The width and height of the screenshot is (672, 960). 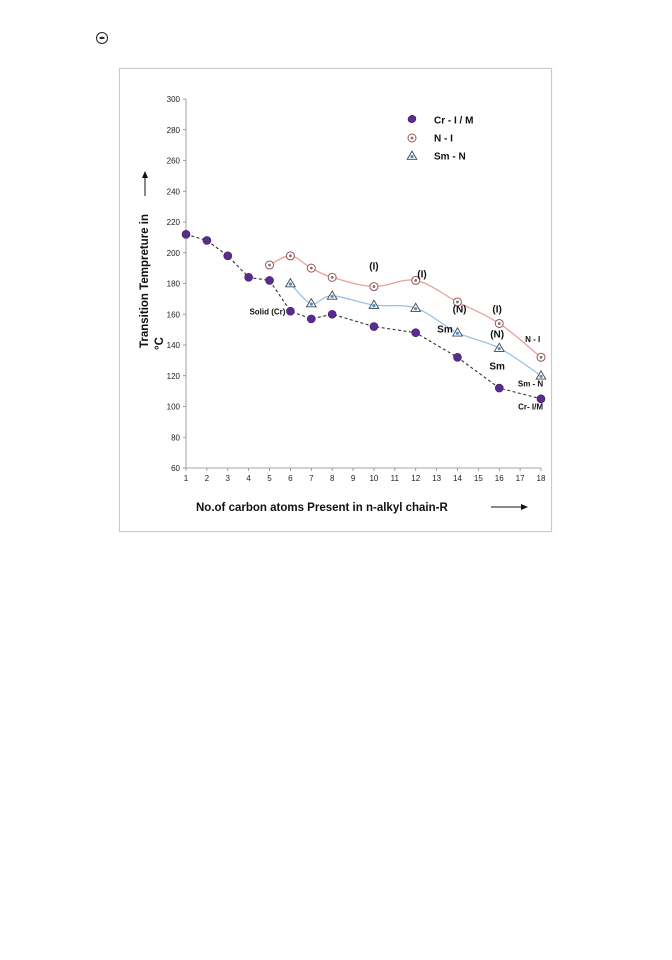 I want to click on x-tick-label: 10, so click(x=373, y=478).